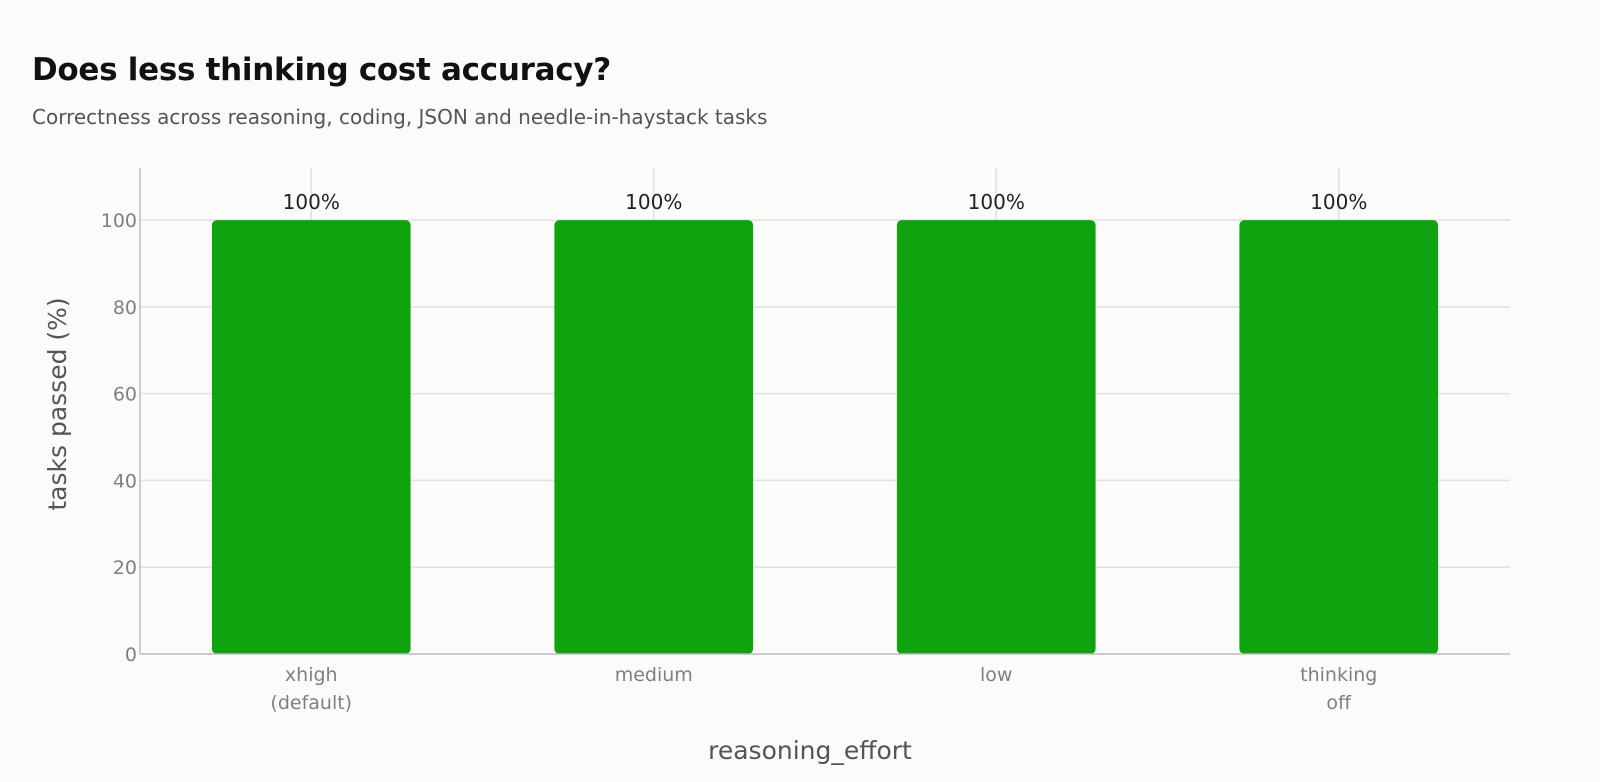 This screenshot has height=782, width=1600. I want to click on x-tick-label: medium, so click(654, 675).